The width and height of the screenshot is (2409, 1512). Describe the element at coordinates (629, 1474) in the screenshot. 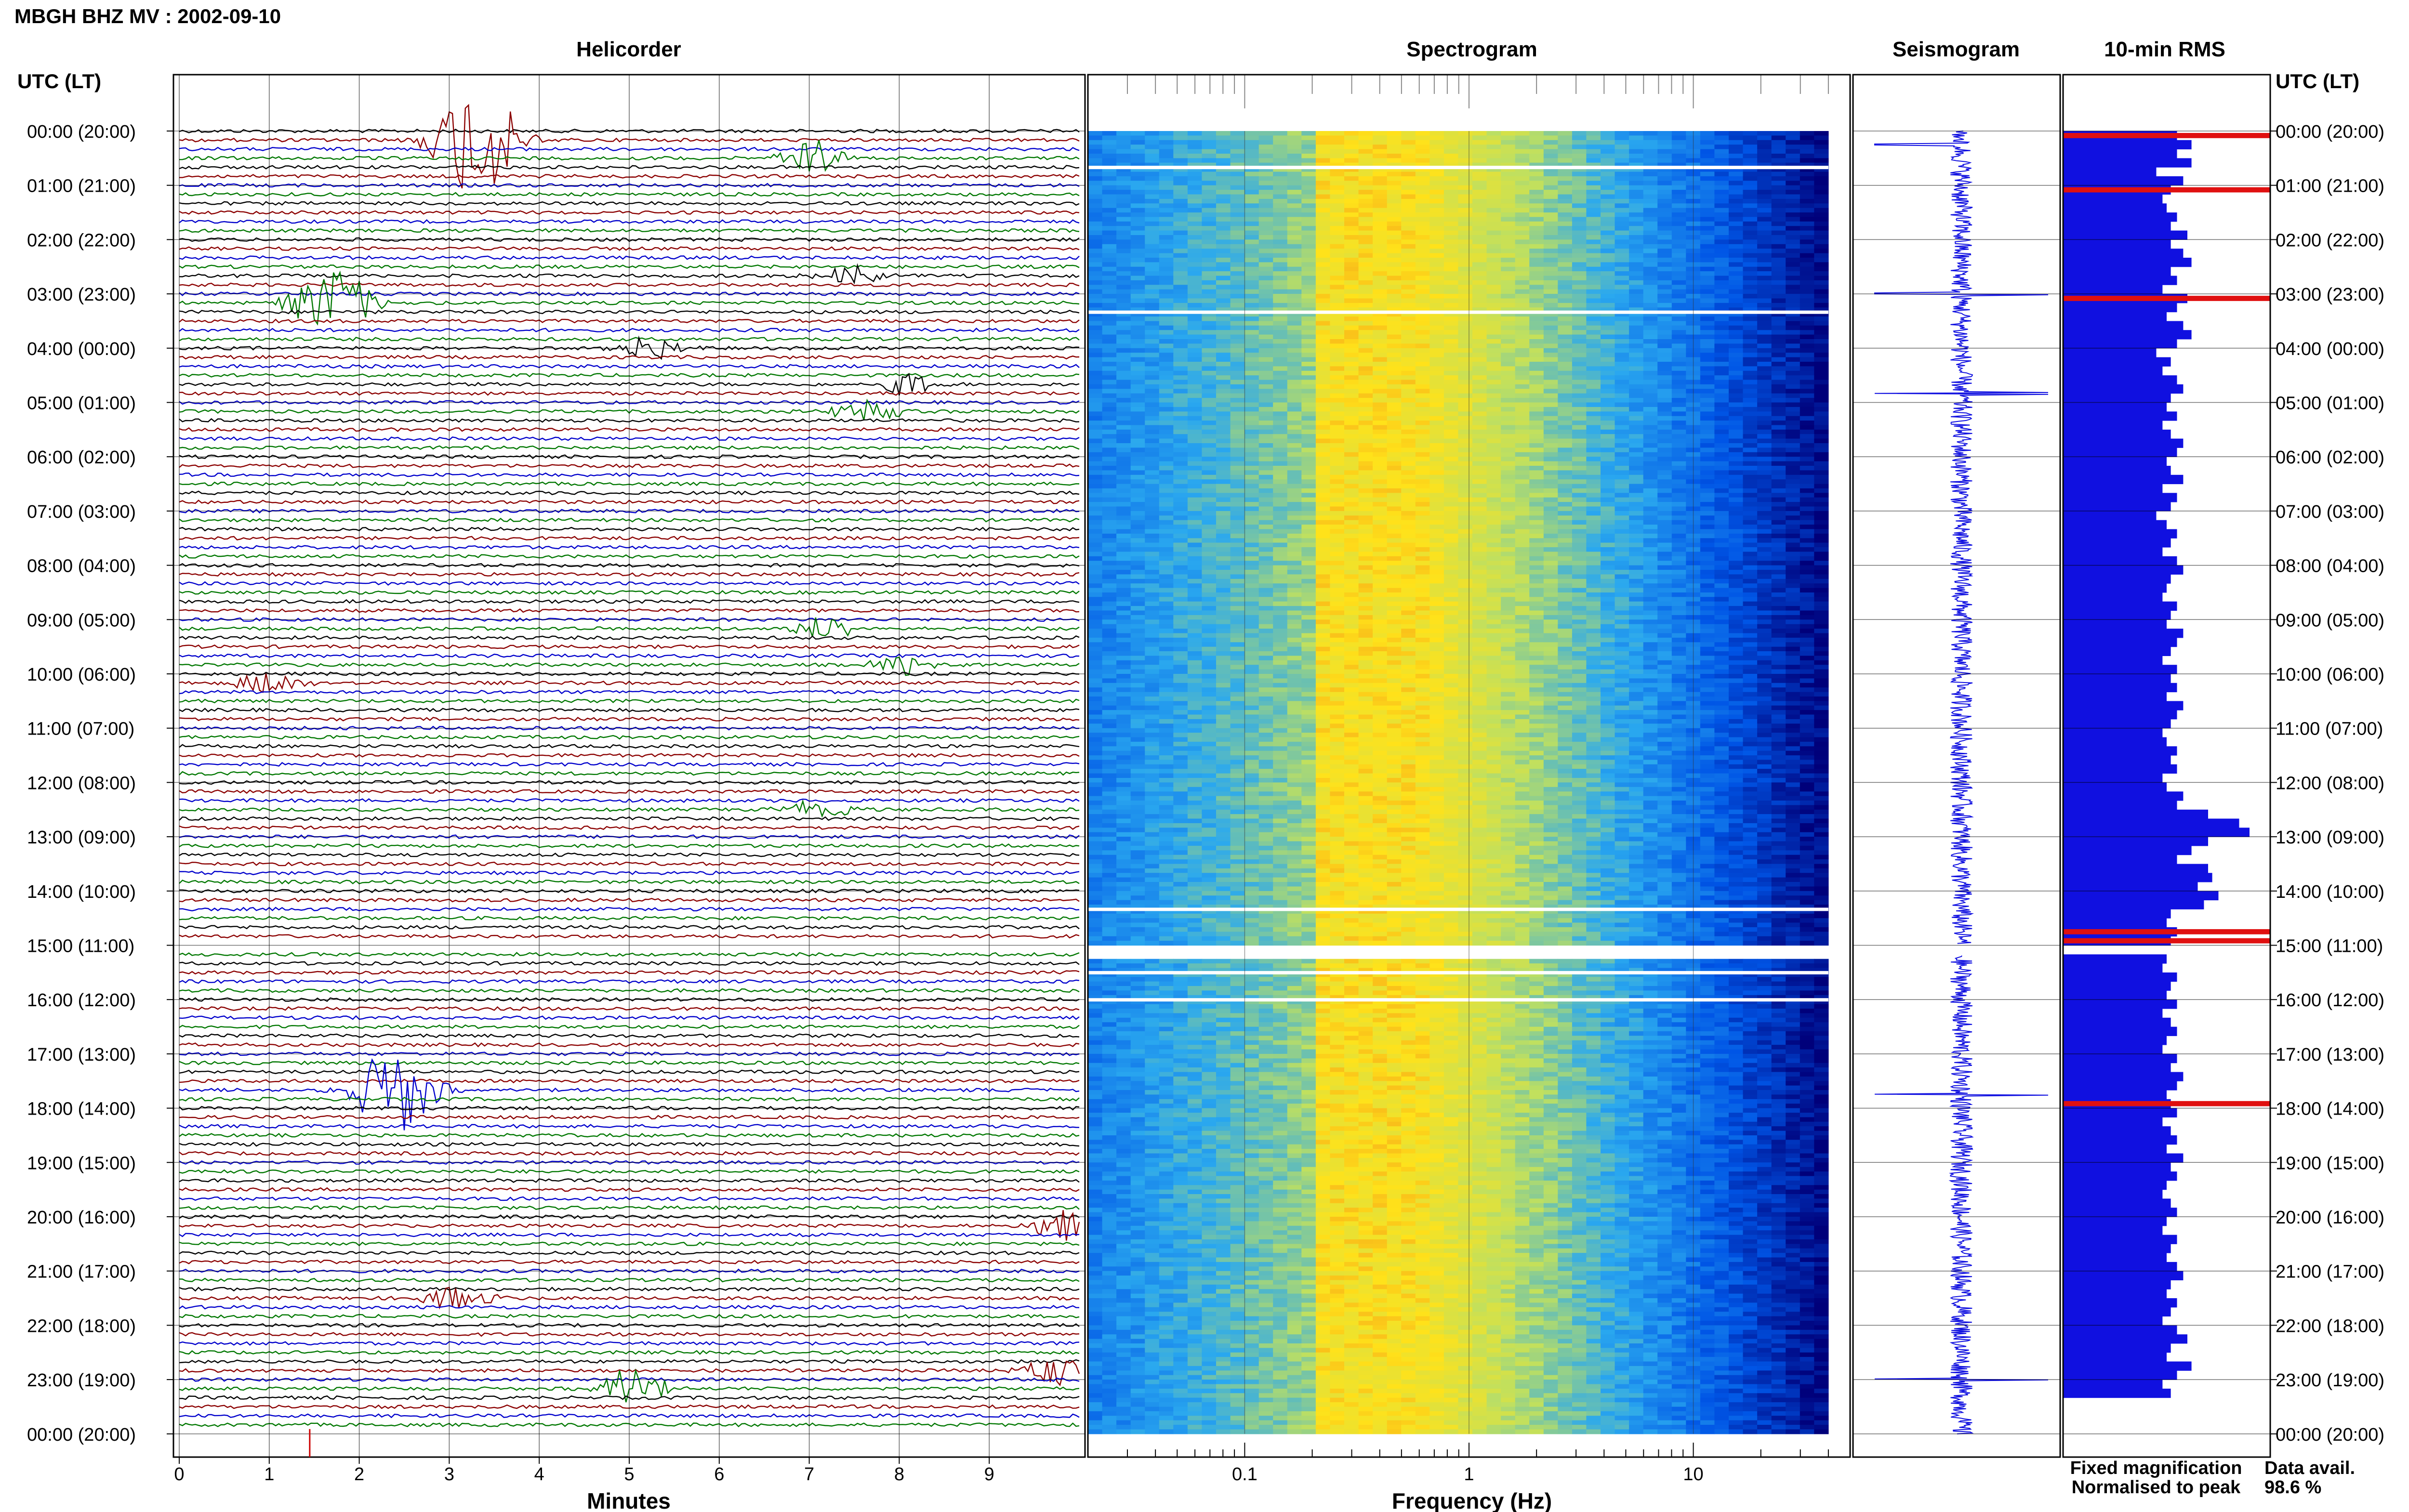

I see `helicorder-tick-label: 5` at that location.